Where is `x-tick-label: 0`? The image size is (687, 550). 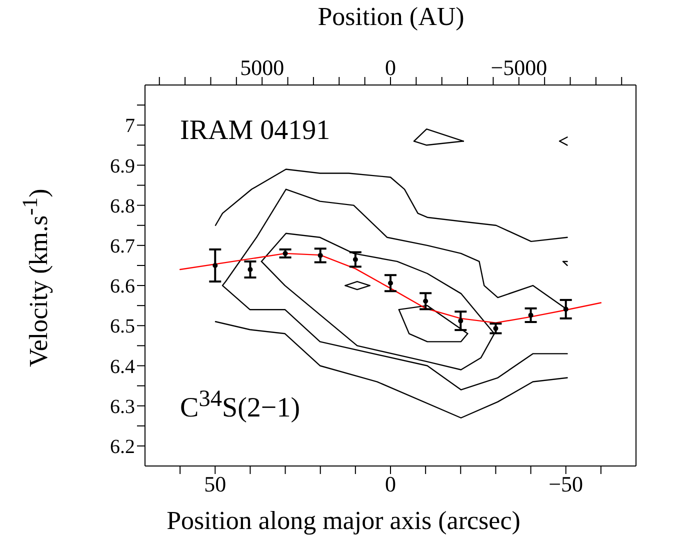 x-tick-label: 0 is located at coordinates (390, 484).